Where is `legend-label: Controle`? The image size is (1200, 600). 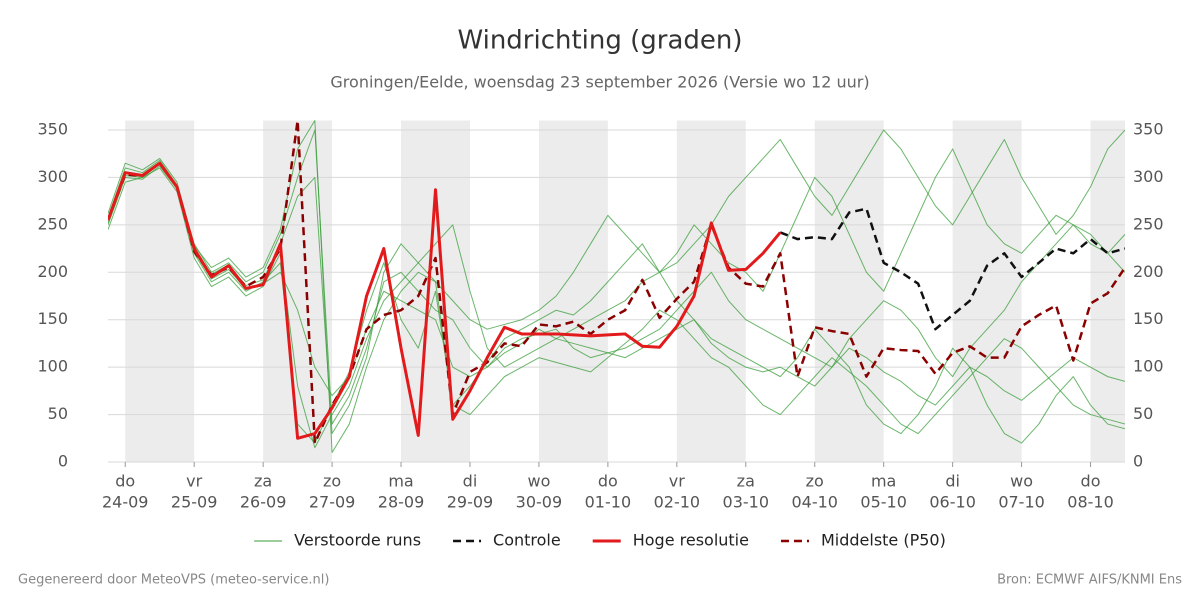 legend-label: Controle is located at coordinates (527, 540).